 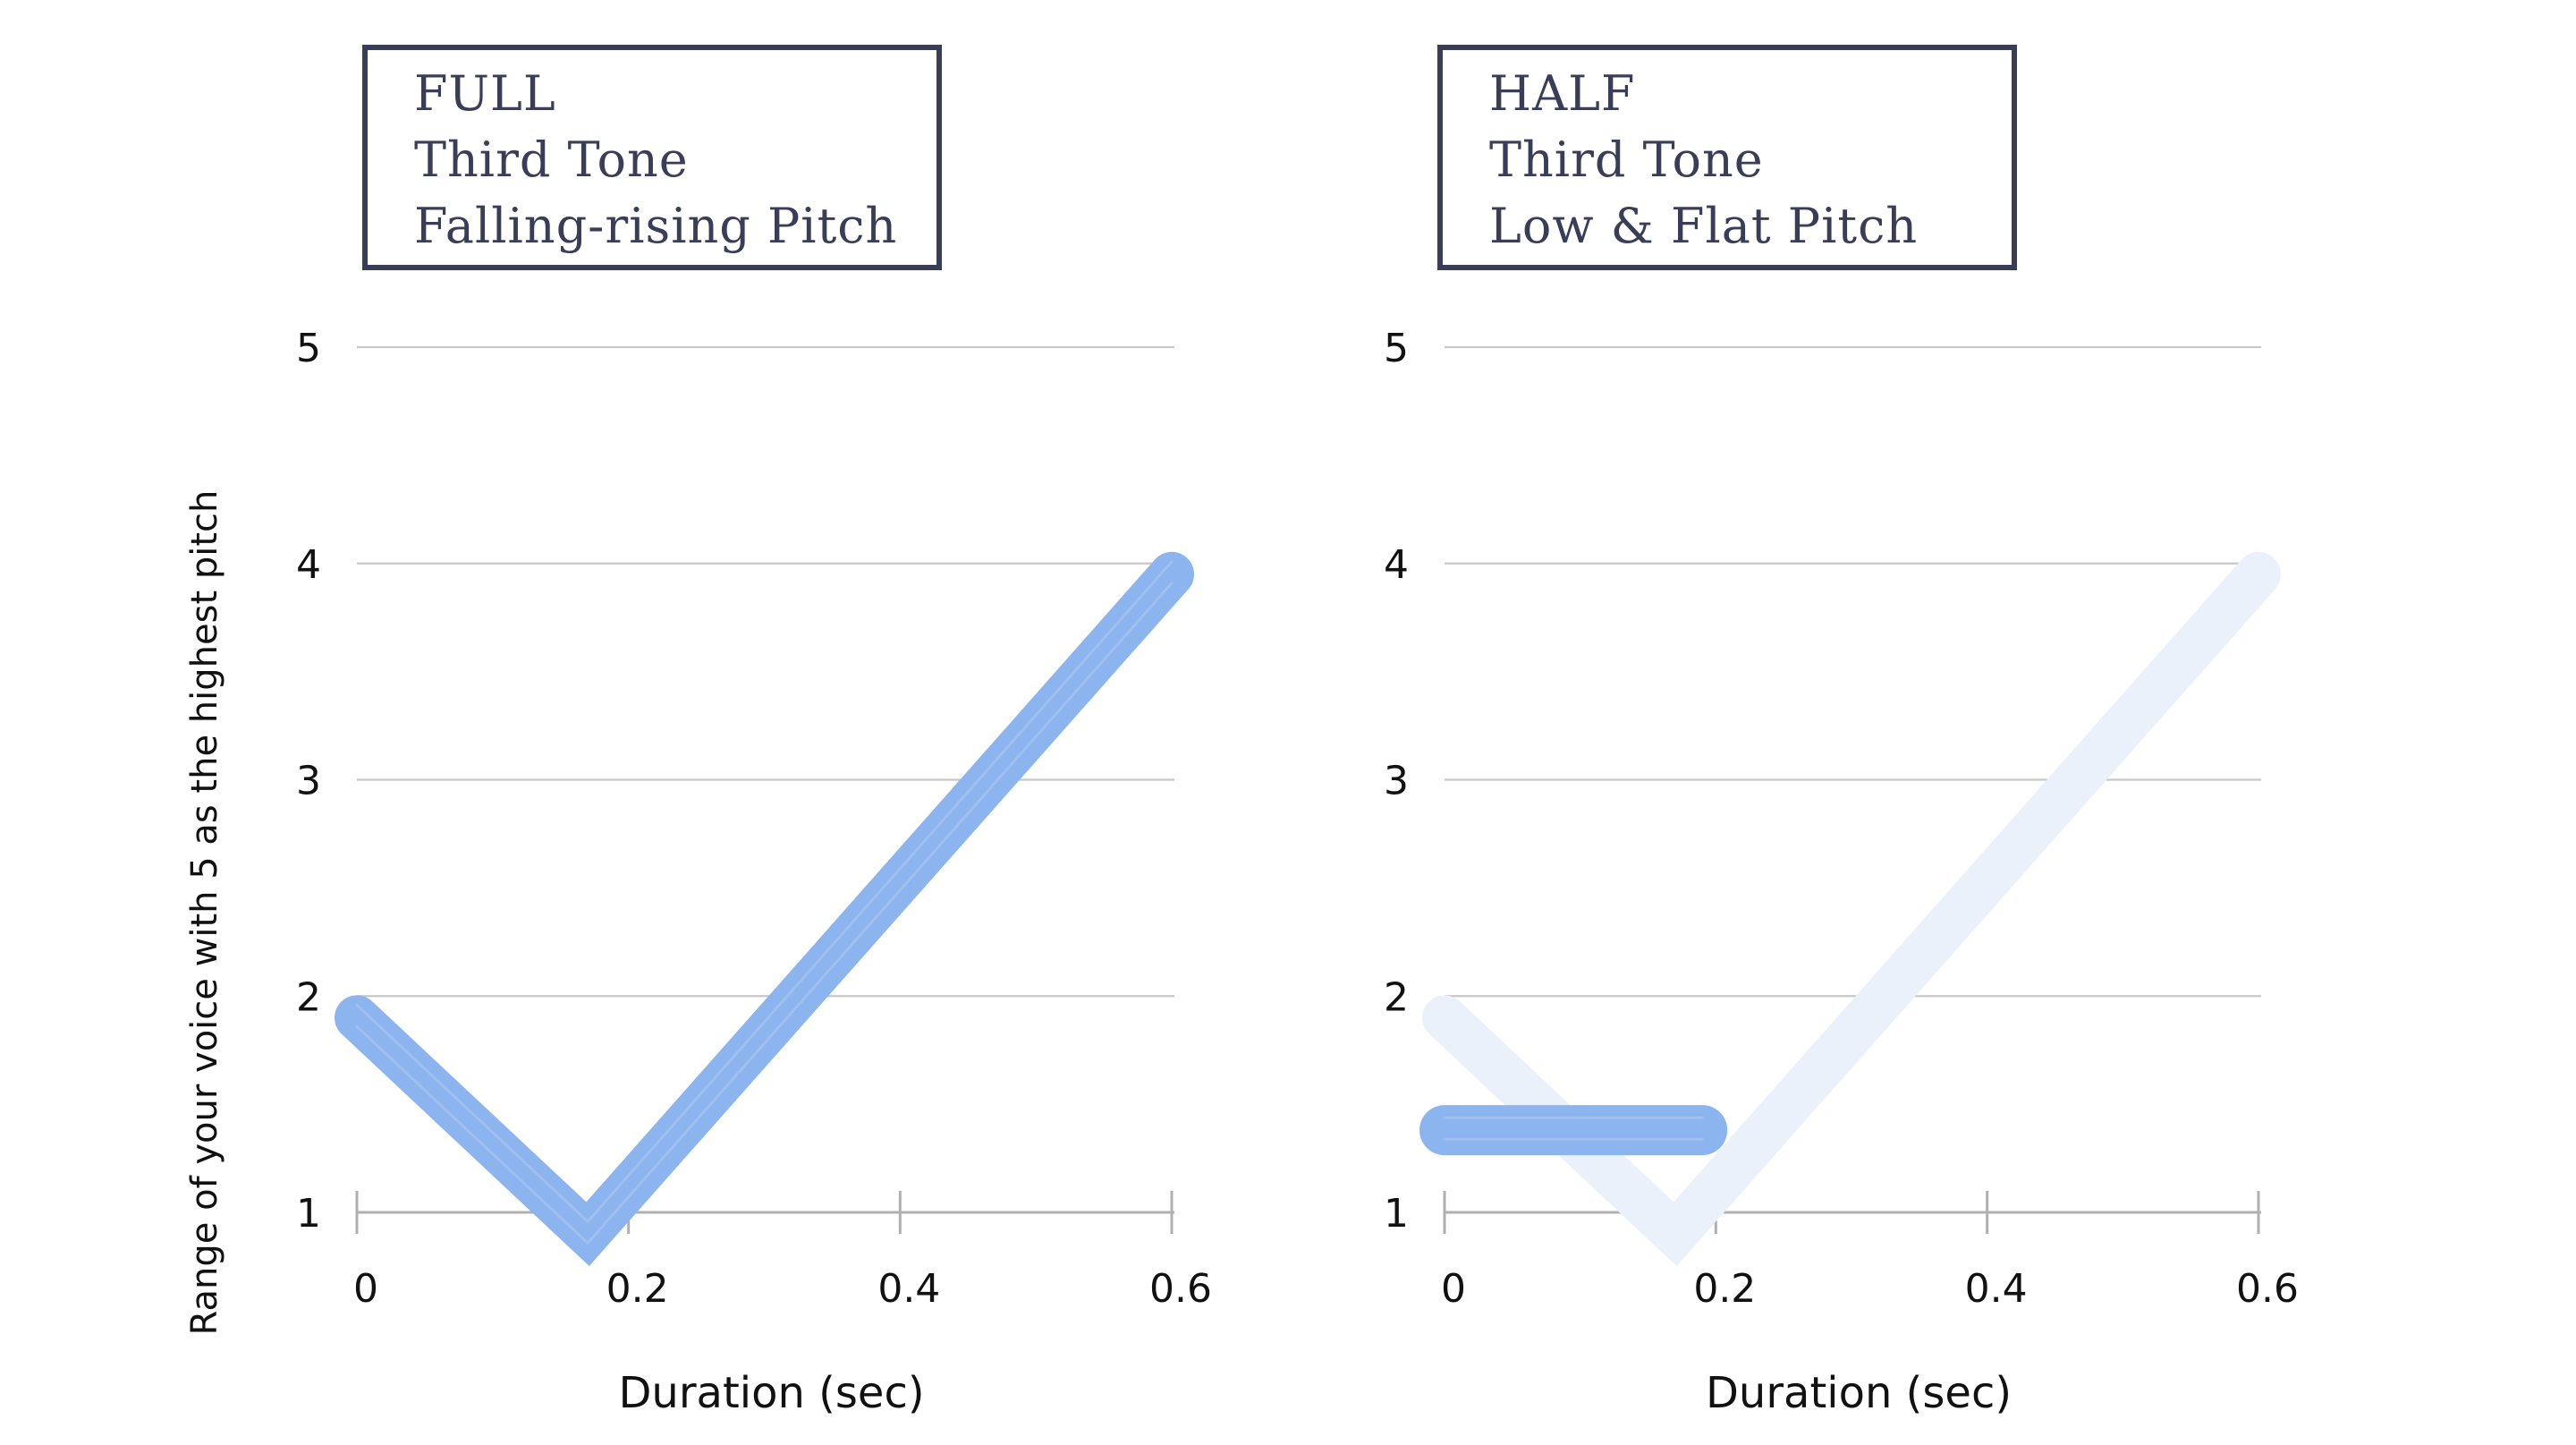 What do you see at coordinates (656, 226) in the screenshot?
I see `left-title-line-3: Falling-rising Pitch` at bounding box center [656, 226].